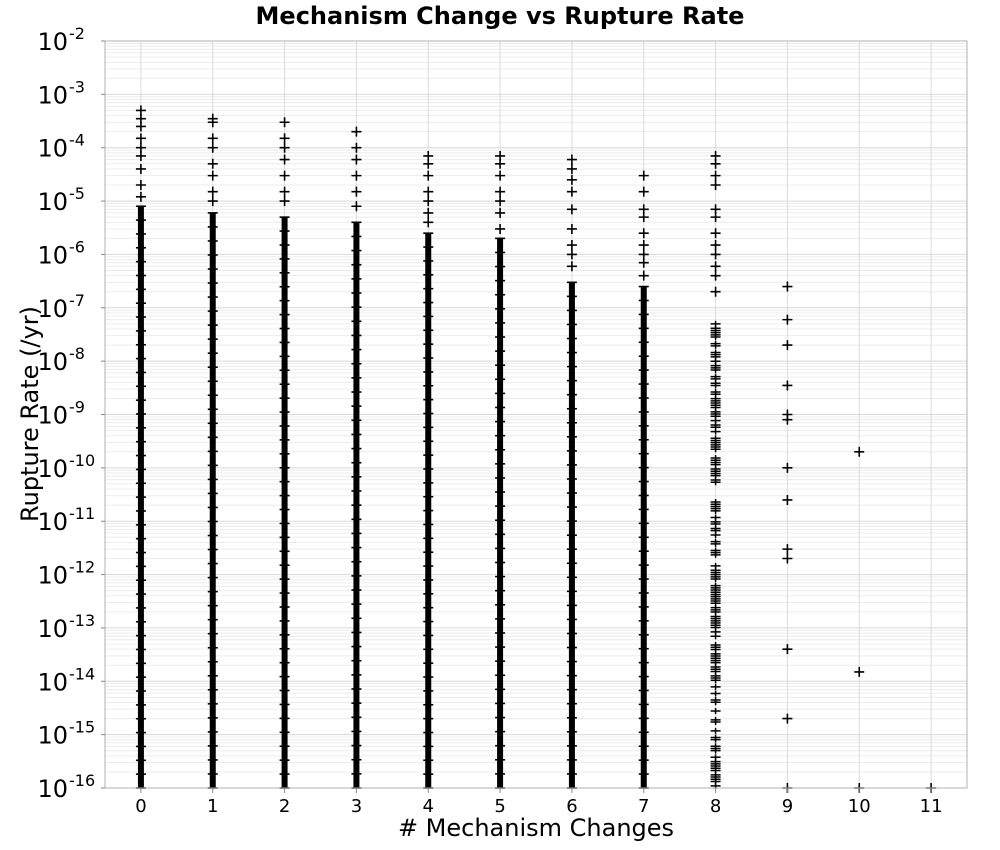  Describe the element at coordinates (77, 140) in the screenshot. I see `y-tick-exponent: -4` at that location.